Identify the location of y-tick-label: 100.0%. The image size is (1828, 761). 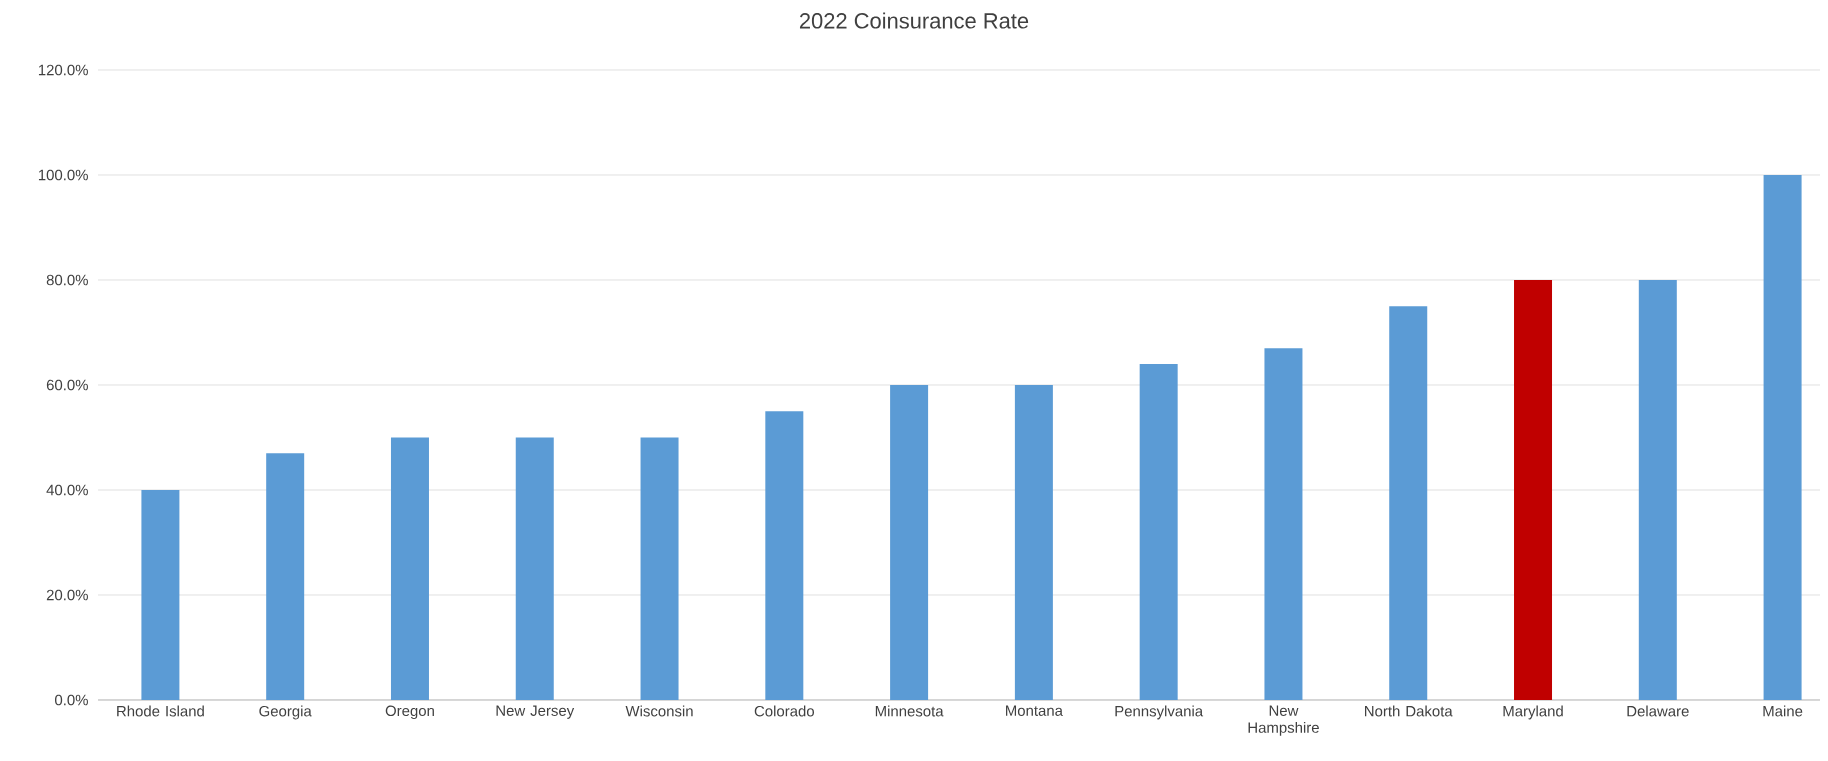
(63, 175).